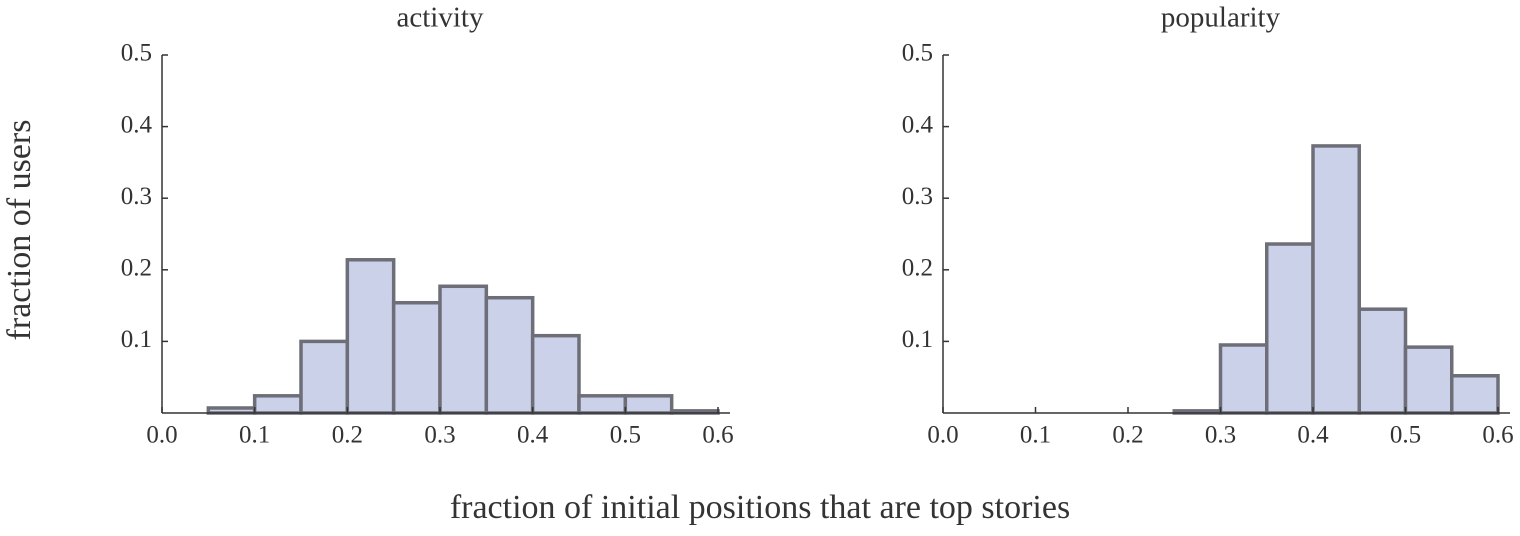 The width and height of the screenshot is (1520, 536). What do you see at coordinates (440, 18) in the screenshot?
I see `chart-title: activity` at bounding box center [440, 18].